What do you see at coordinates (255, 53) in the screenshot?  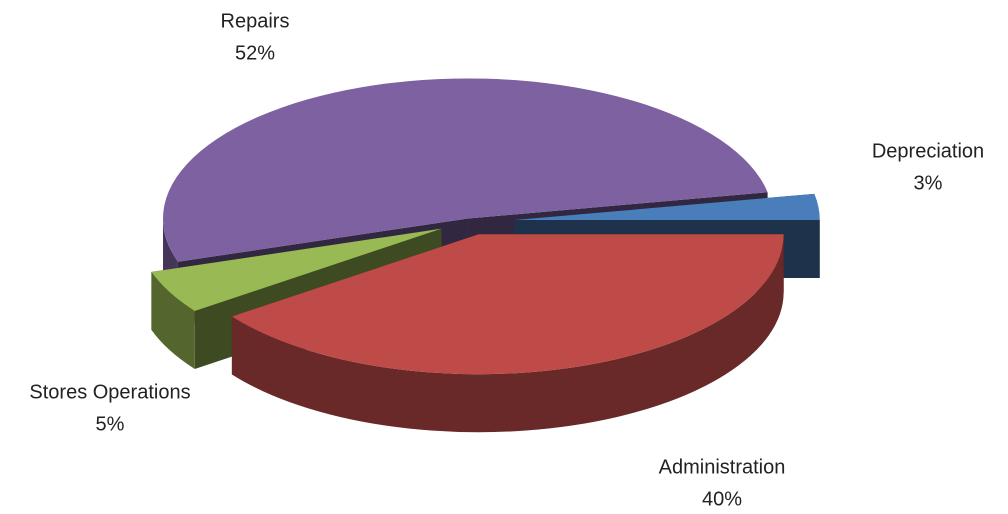 I see `slice-value-label: 52%` at bounding box center [255, 53].